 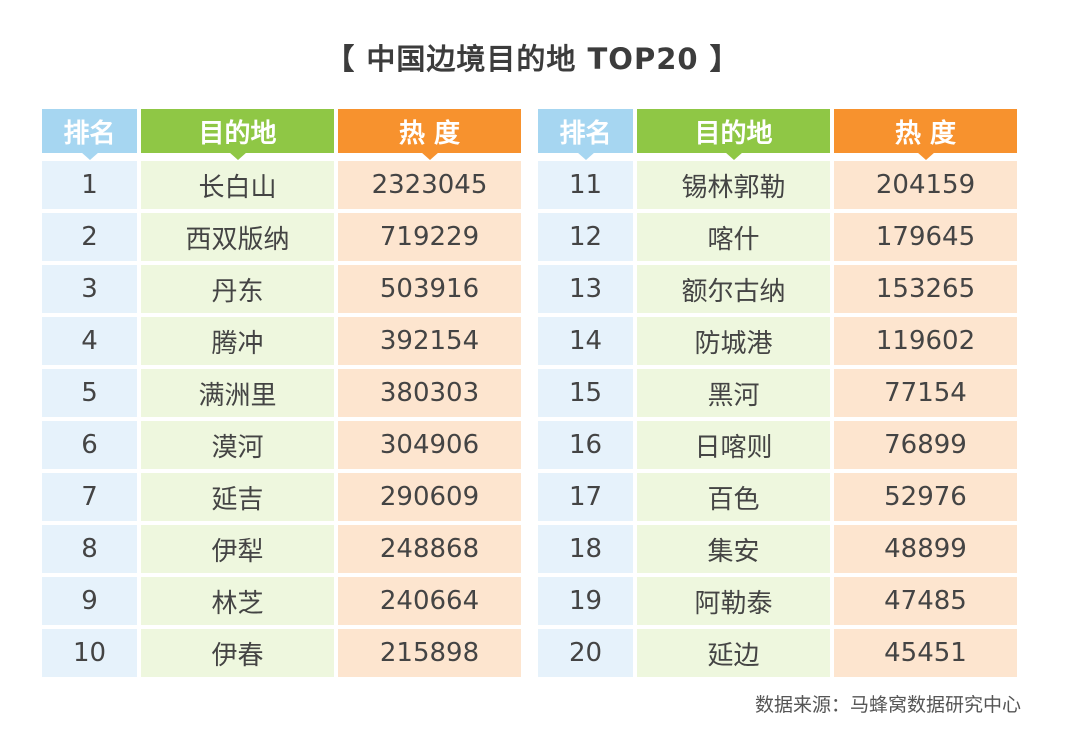 What do you see at coordinates (733, 341) in the screenshot?
I see `destination-cell: 防城港` at bounding box center [733, 341].